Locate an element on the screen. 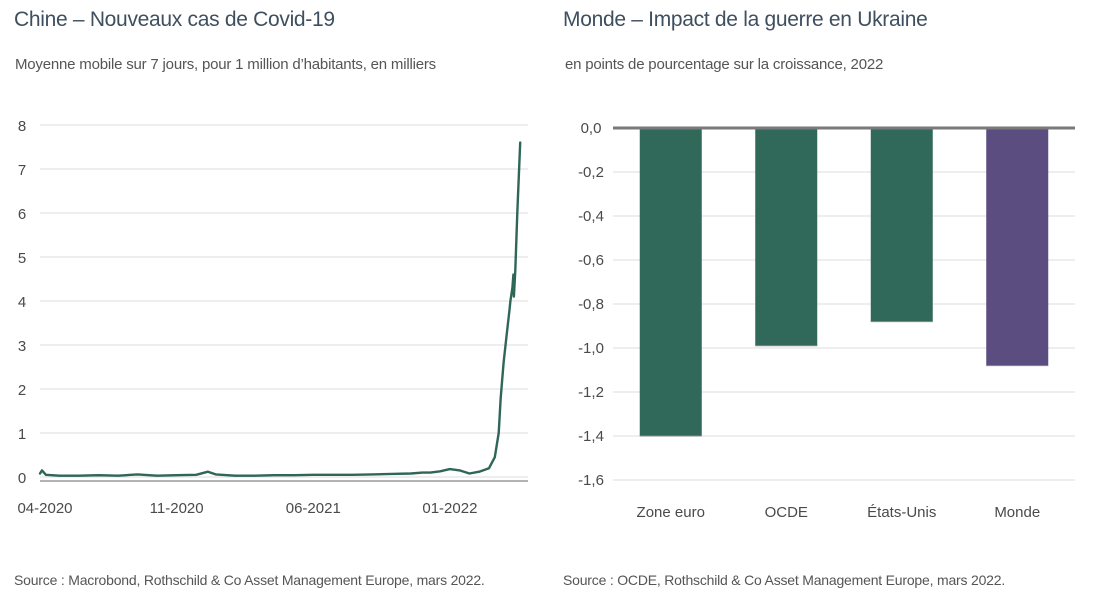 The width and height of the screenshot is (1105, 612). left-y-tick-label: 3 is located at coordinates (22, 346).